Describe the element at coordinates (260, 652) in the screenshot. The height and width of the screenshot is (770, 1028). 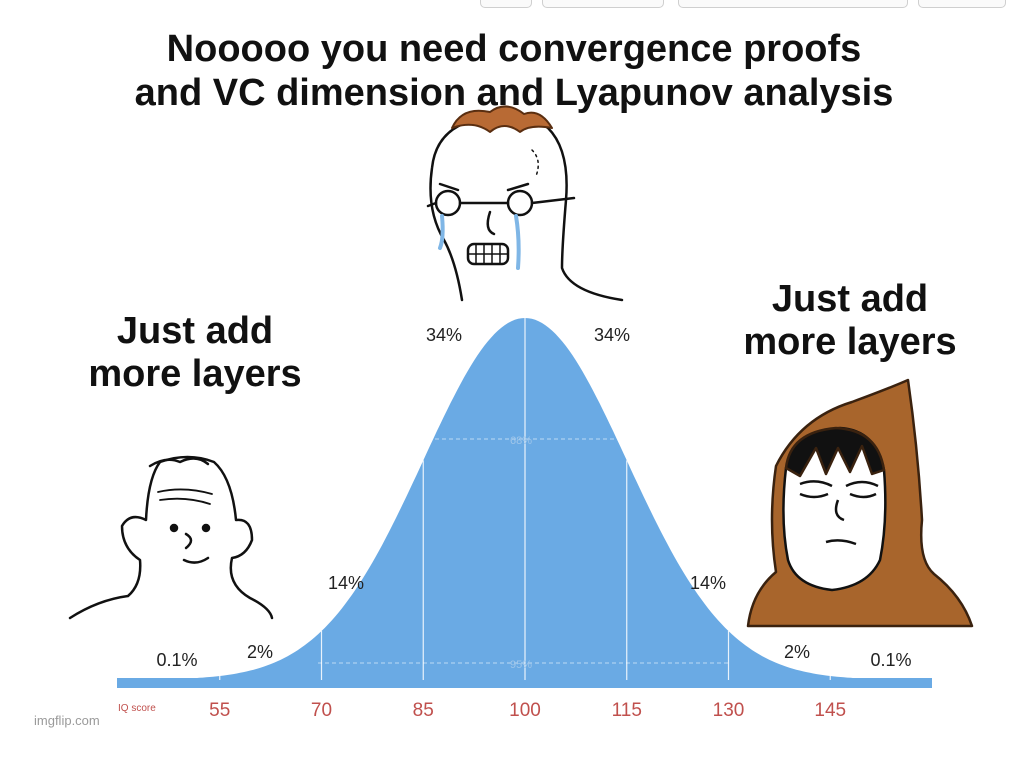
I see `pct-left-outer: 2%` at that location.